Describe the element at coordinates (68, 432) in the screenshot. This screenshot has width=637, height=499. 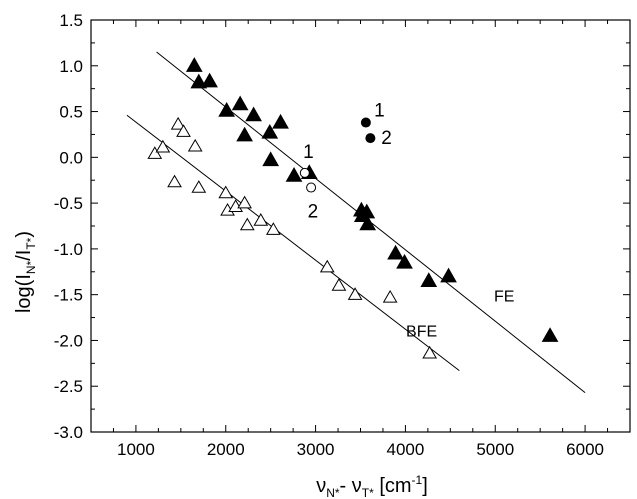
I see `y-tick-label: -3.0` at that location.